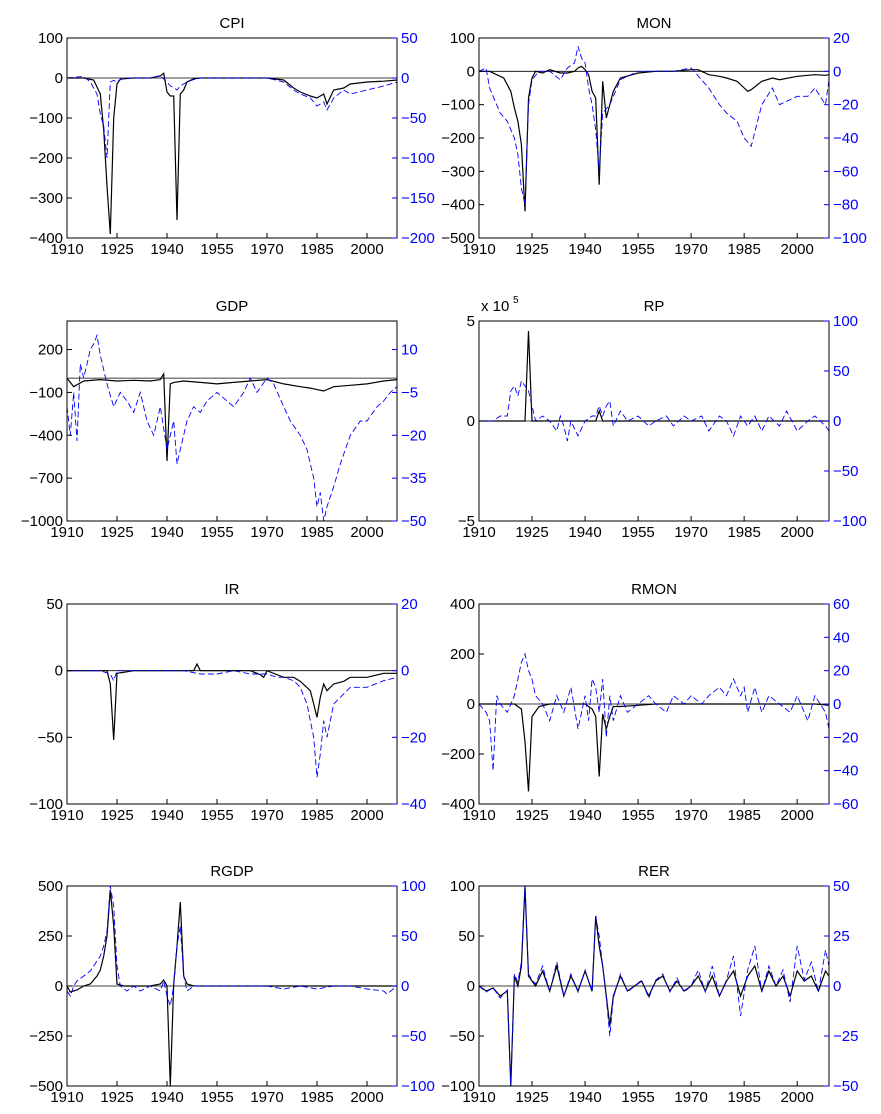 This screenshot has height=1114, width=881. Describe the element at coordinates (466, 521) in the screenshot. I see `y-tick-label: −5` at that location.